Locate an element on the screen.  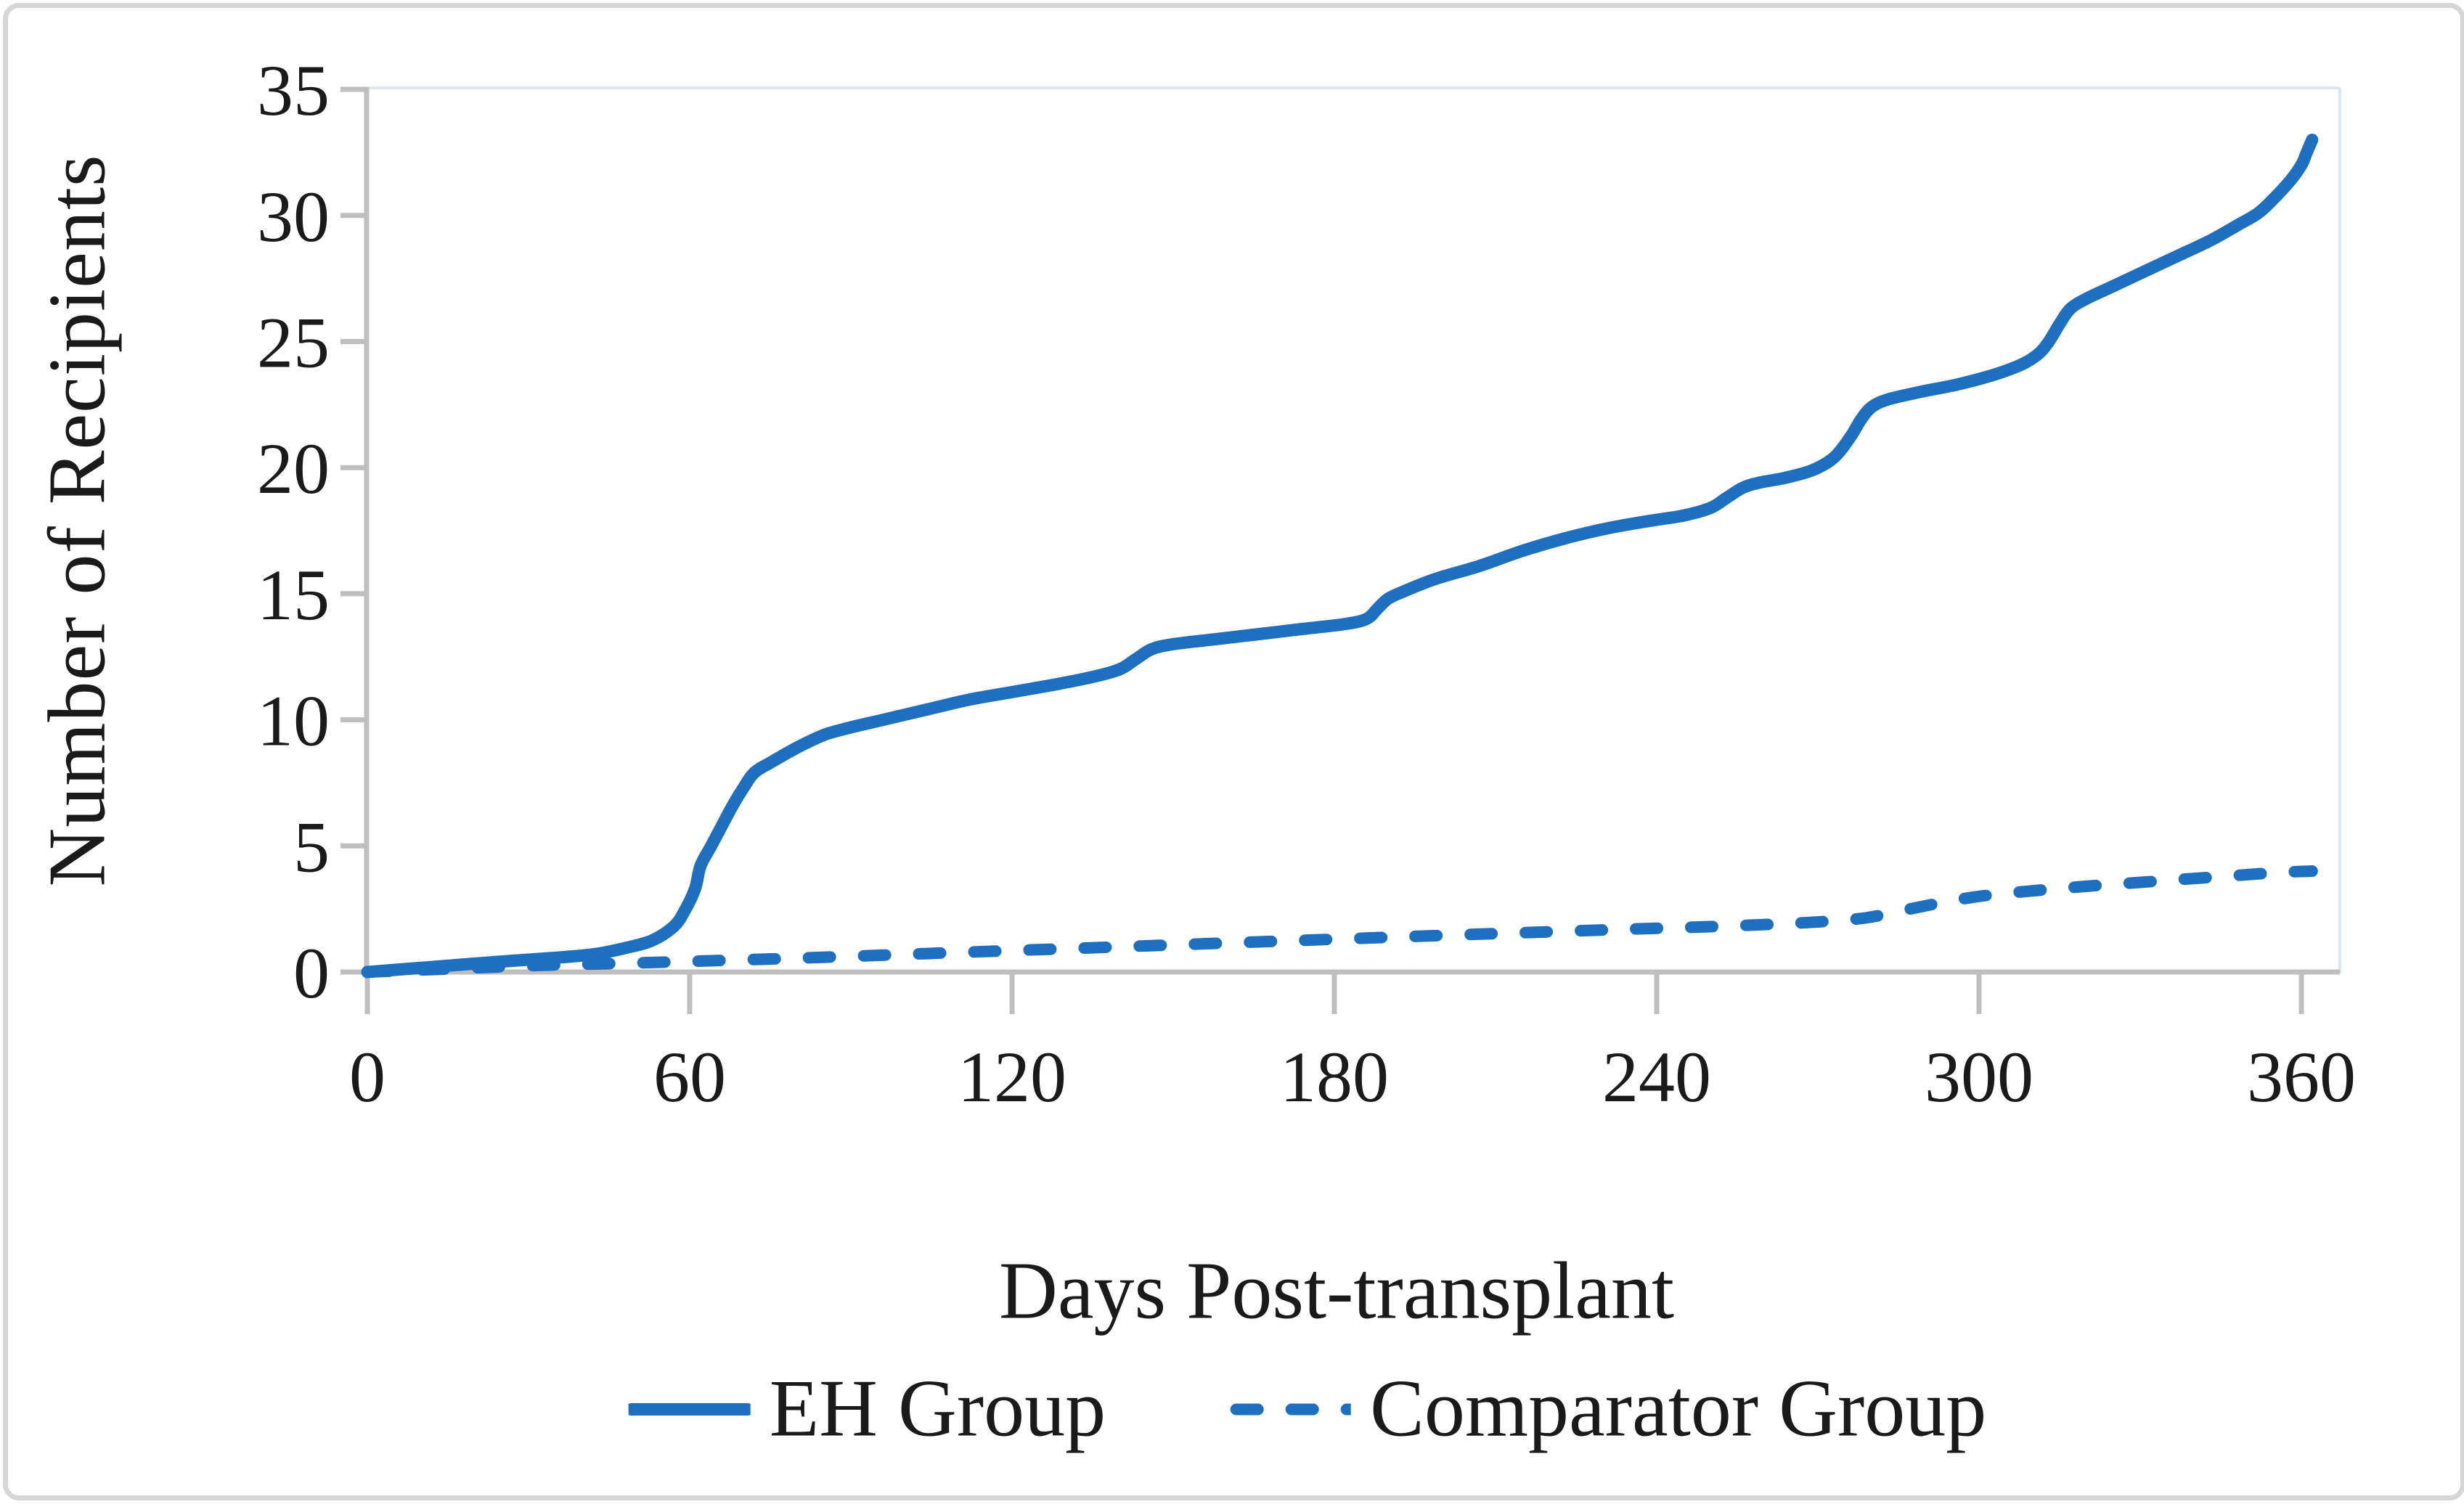
x-tick-label: 360 is located at coordinates (2301, 1077).